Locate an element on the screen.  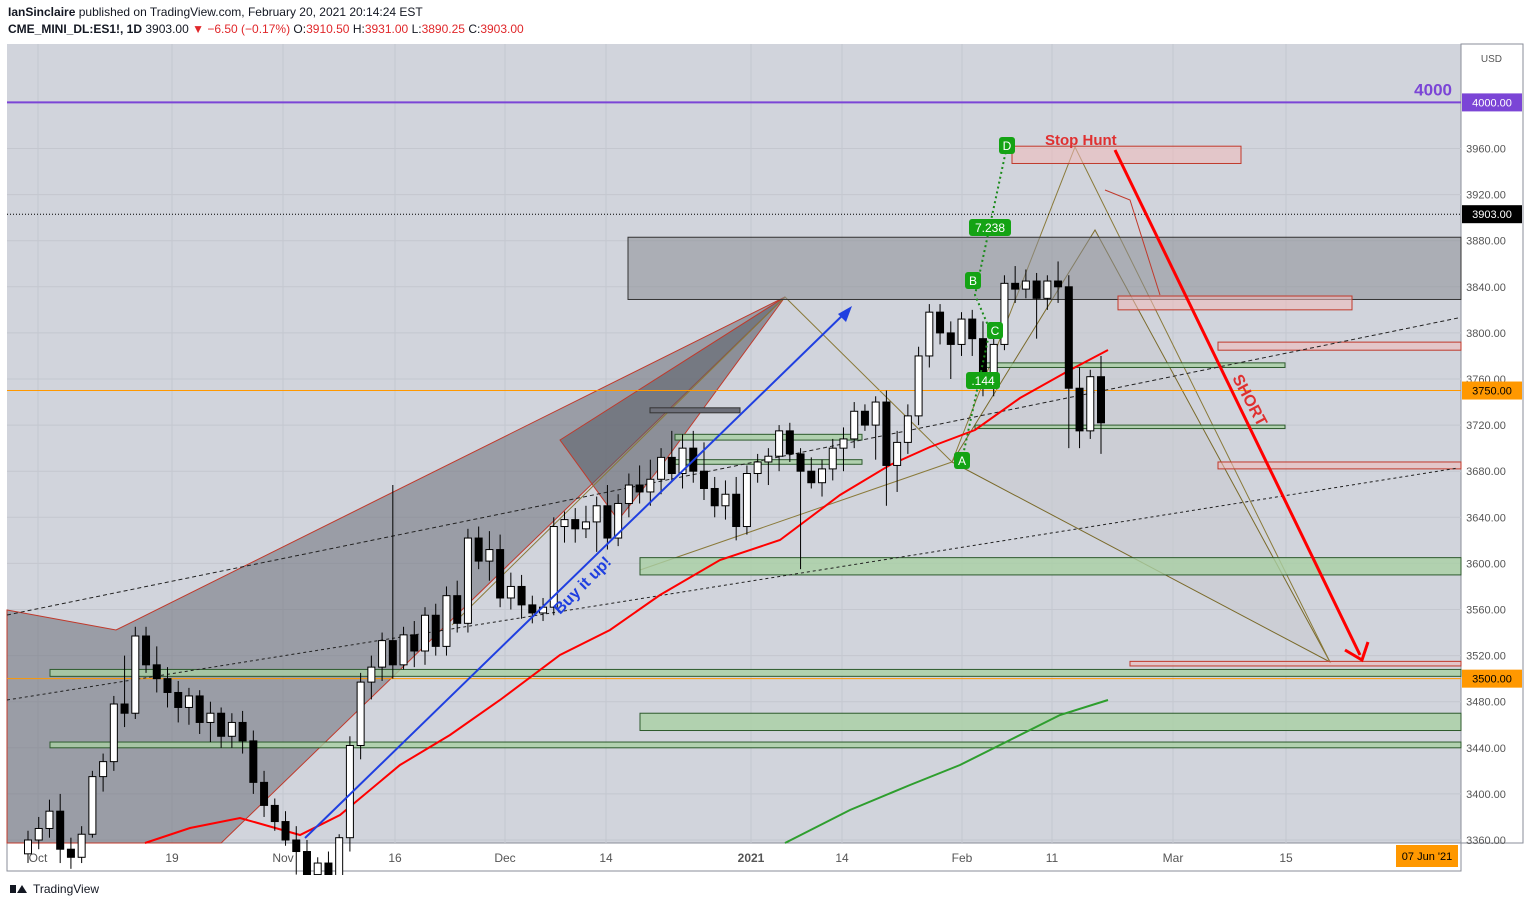
small-zone is located at coordinates (695, 410).